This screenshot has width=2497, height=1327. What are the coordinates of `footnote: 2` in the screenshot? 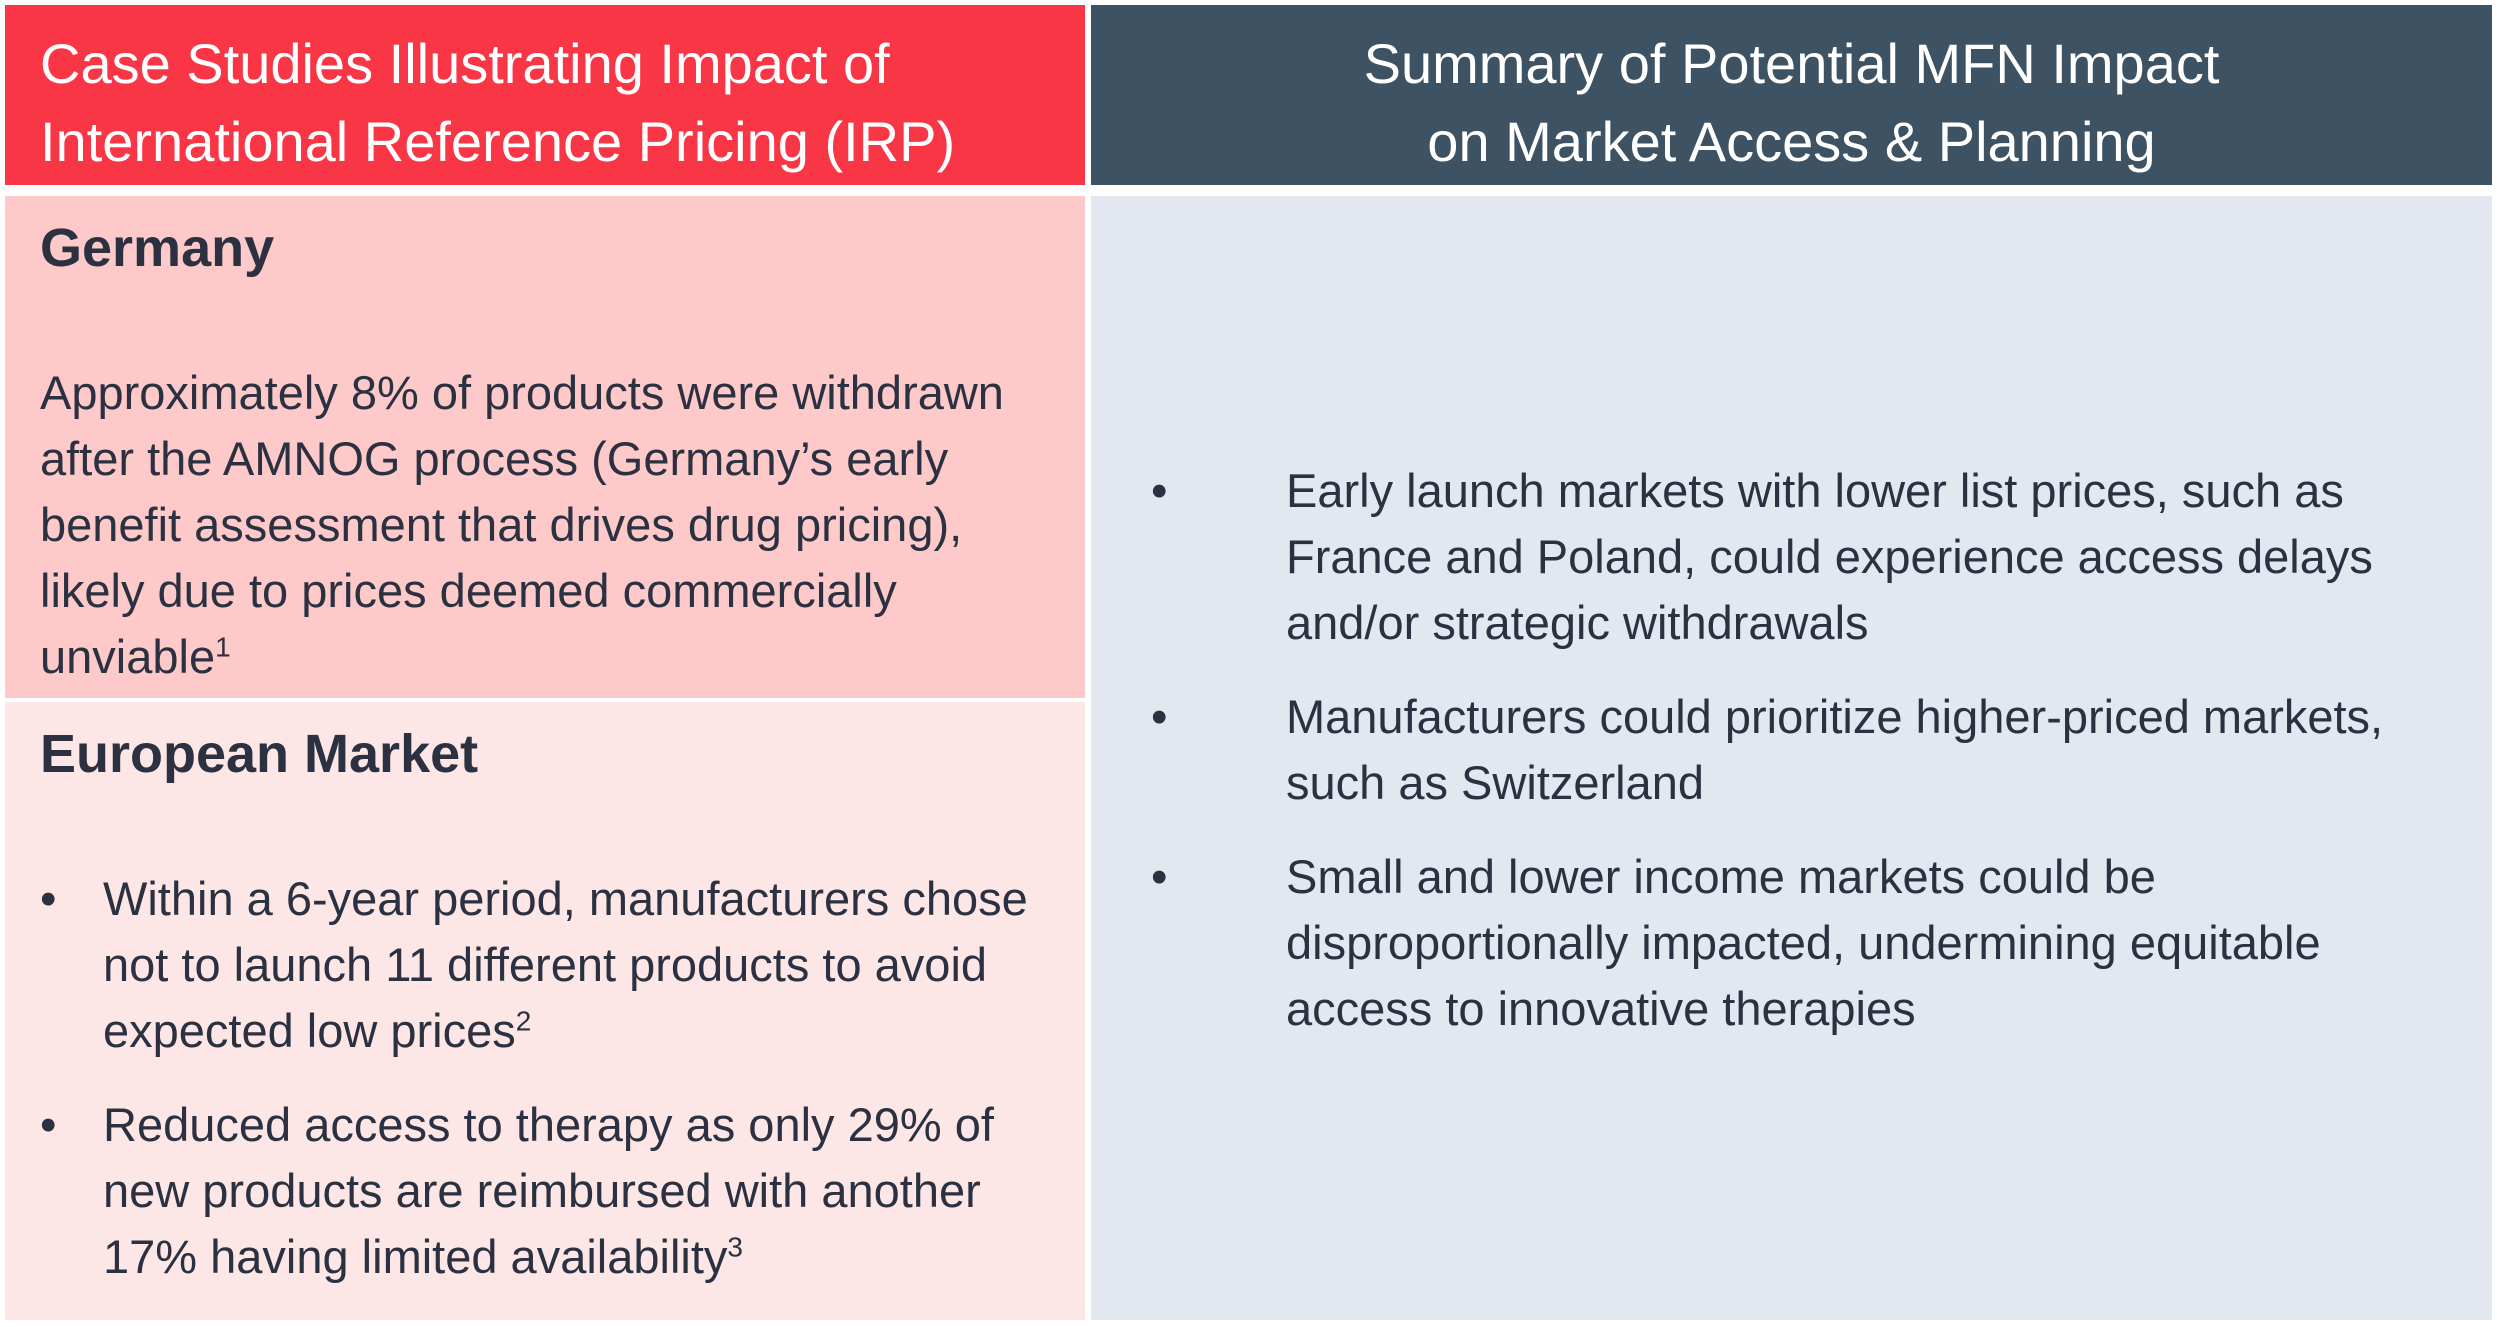 It's located at (523, 1021).